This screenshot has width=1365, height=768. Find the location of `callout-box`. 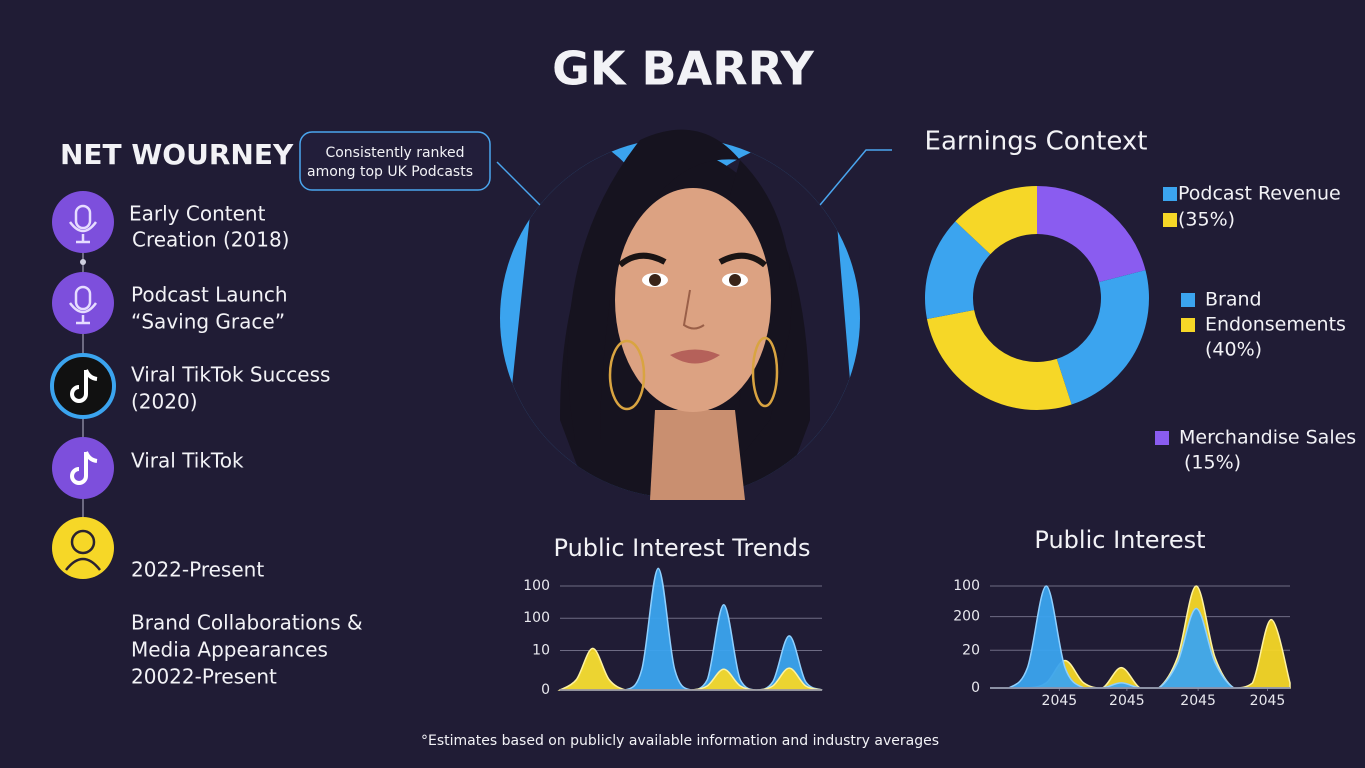

callout-box is located at coordinates (395, 161).